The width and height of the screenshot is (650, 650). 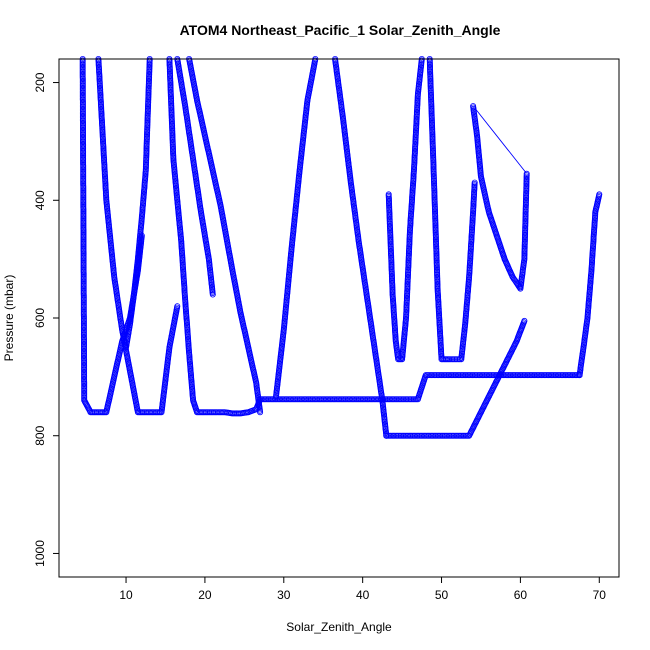 I want to click on y-axis: 200 400 600 800 1000, so click(x=46, y=319).